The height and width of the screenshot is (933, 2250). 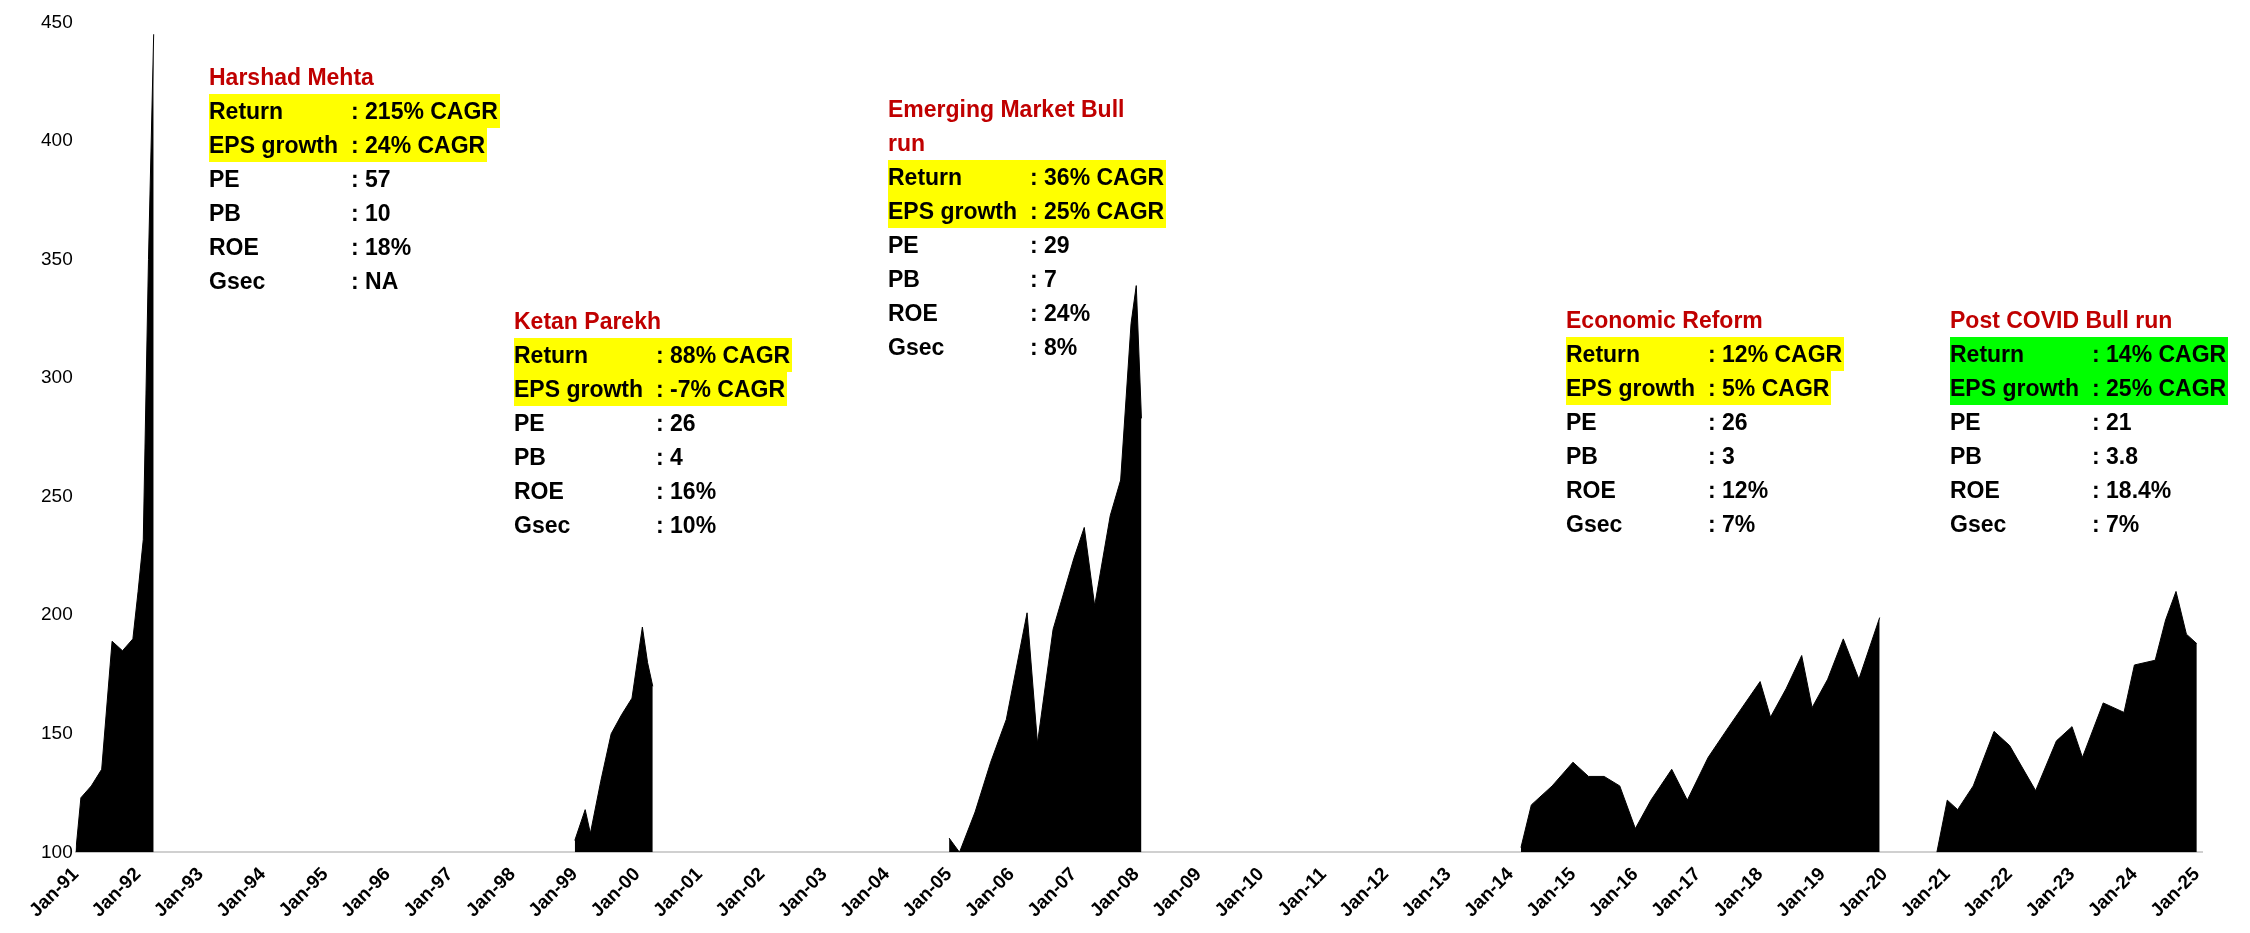 I want to click on annotation: Post COVID Bull run, so click(x=2062, y=320).